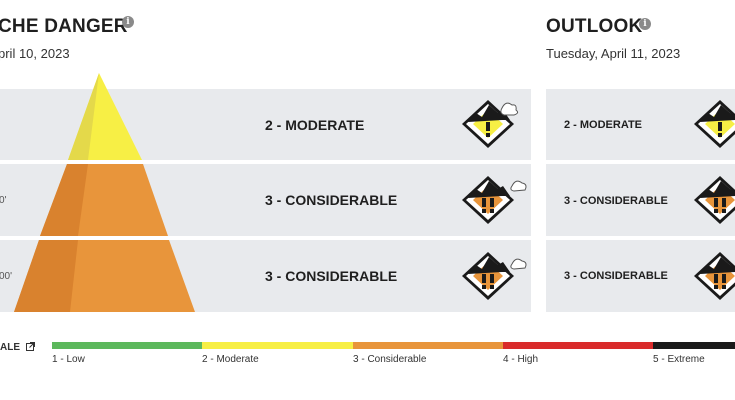 The width and height of the screenshot is (735, 400). I want to click on danger-pyramid, so click(104, 192).